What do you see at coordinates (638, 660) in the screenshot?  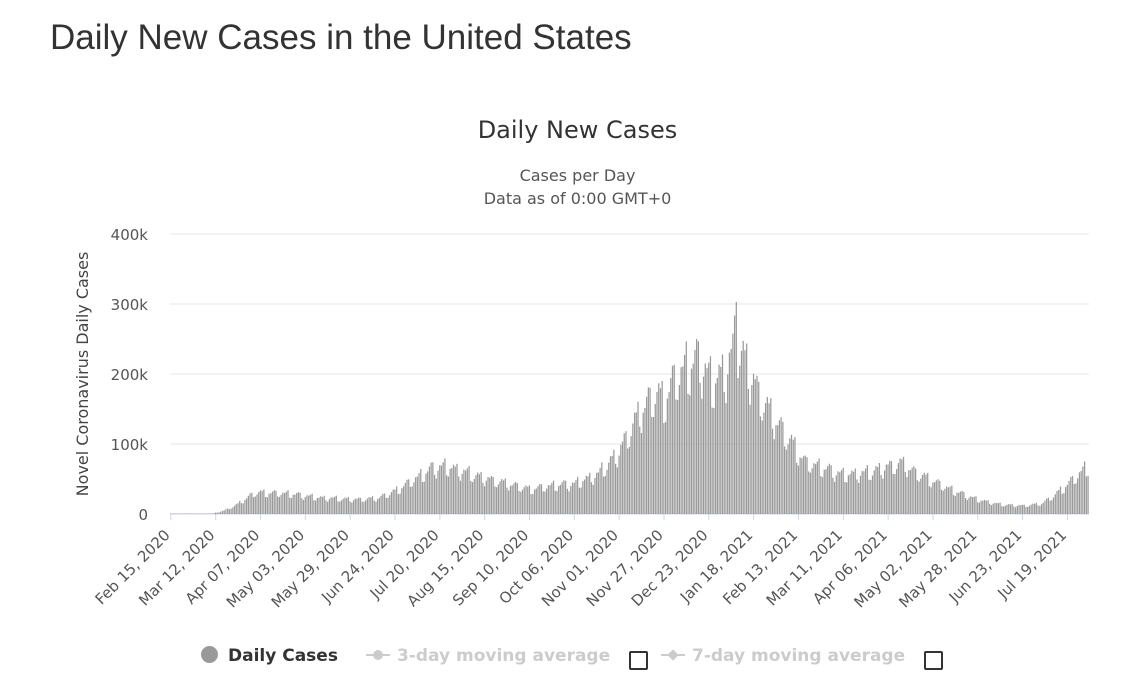 I see `3-day-average-checkbox` at bounding box center [638, 660].